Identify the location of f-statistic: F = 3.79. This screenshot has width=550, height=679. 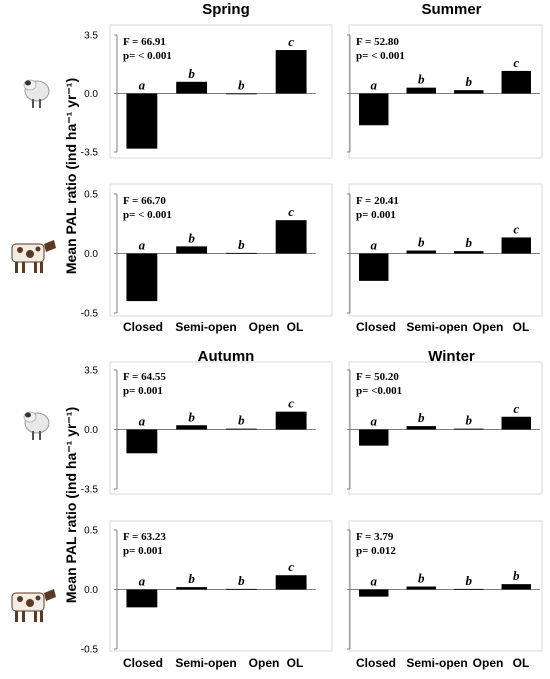
(375, 537).